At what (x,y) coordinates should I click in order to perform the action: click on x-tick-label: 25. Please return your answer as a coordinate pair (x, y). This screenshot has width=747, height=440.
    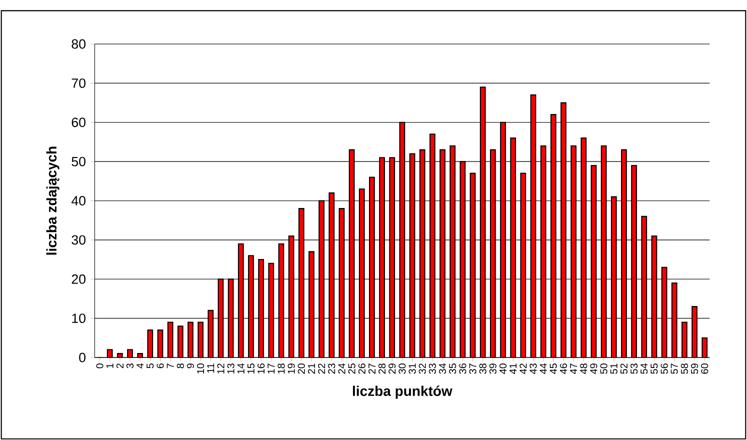
    Looking at the image, I should click on (352, 368).